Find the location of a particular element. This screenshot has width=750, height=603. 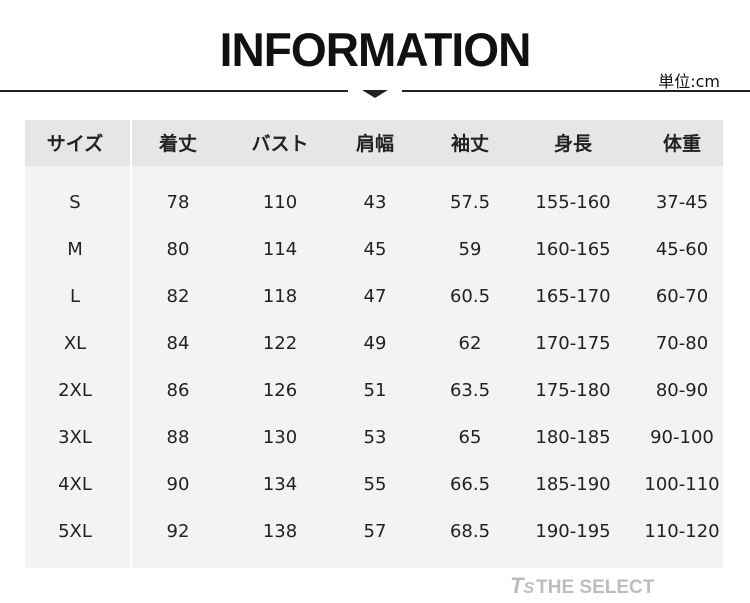

divider-right is located at coordinates (576, 91).